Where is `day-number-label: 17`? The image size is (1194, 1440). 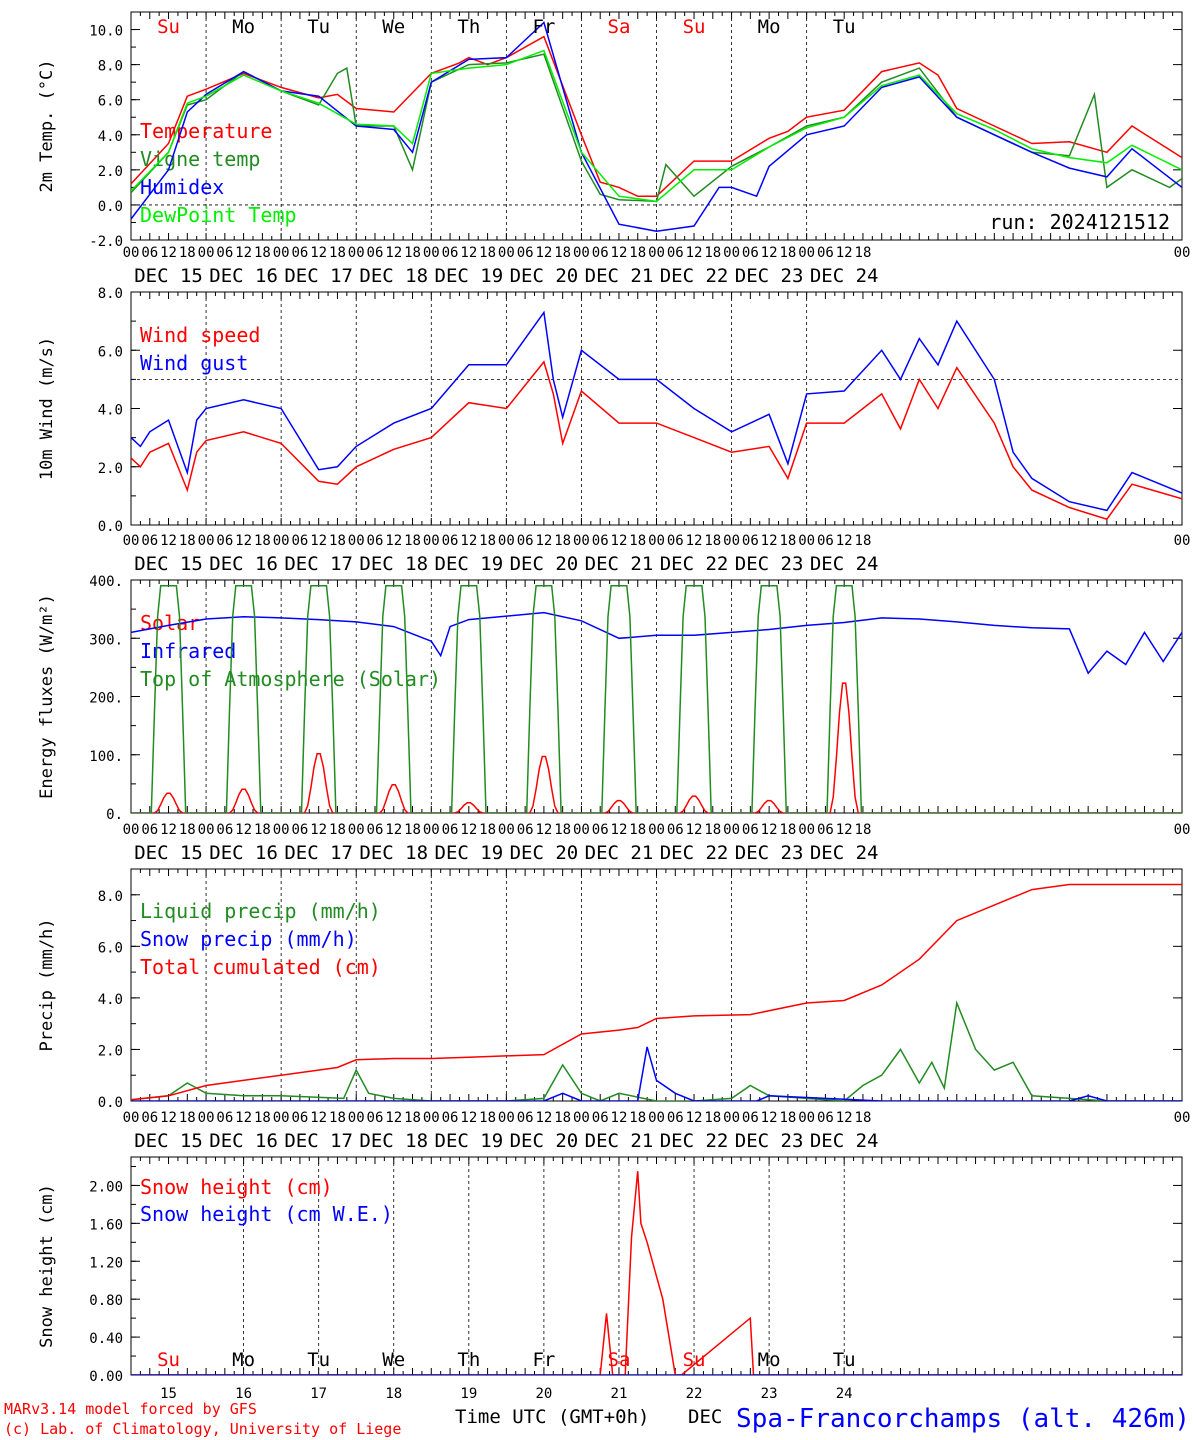 day-number-label: 17 is located at coordinates (318, 1394).